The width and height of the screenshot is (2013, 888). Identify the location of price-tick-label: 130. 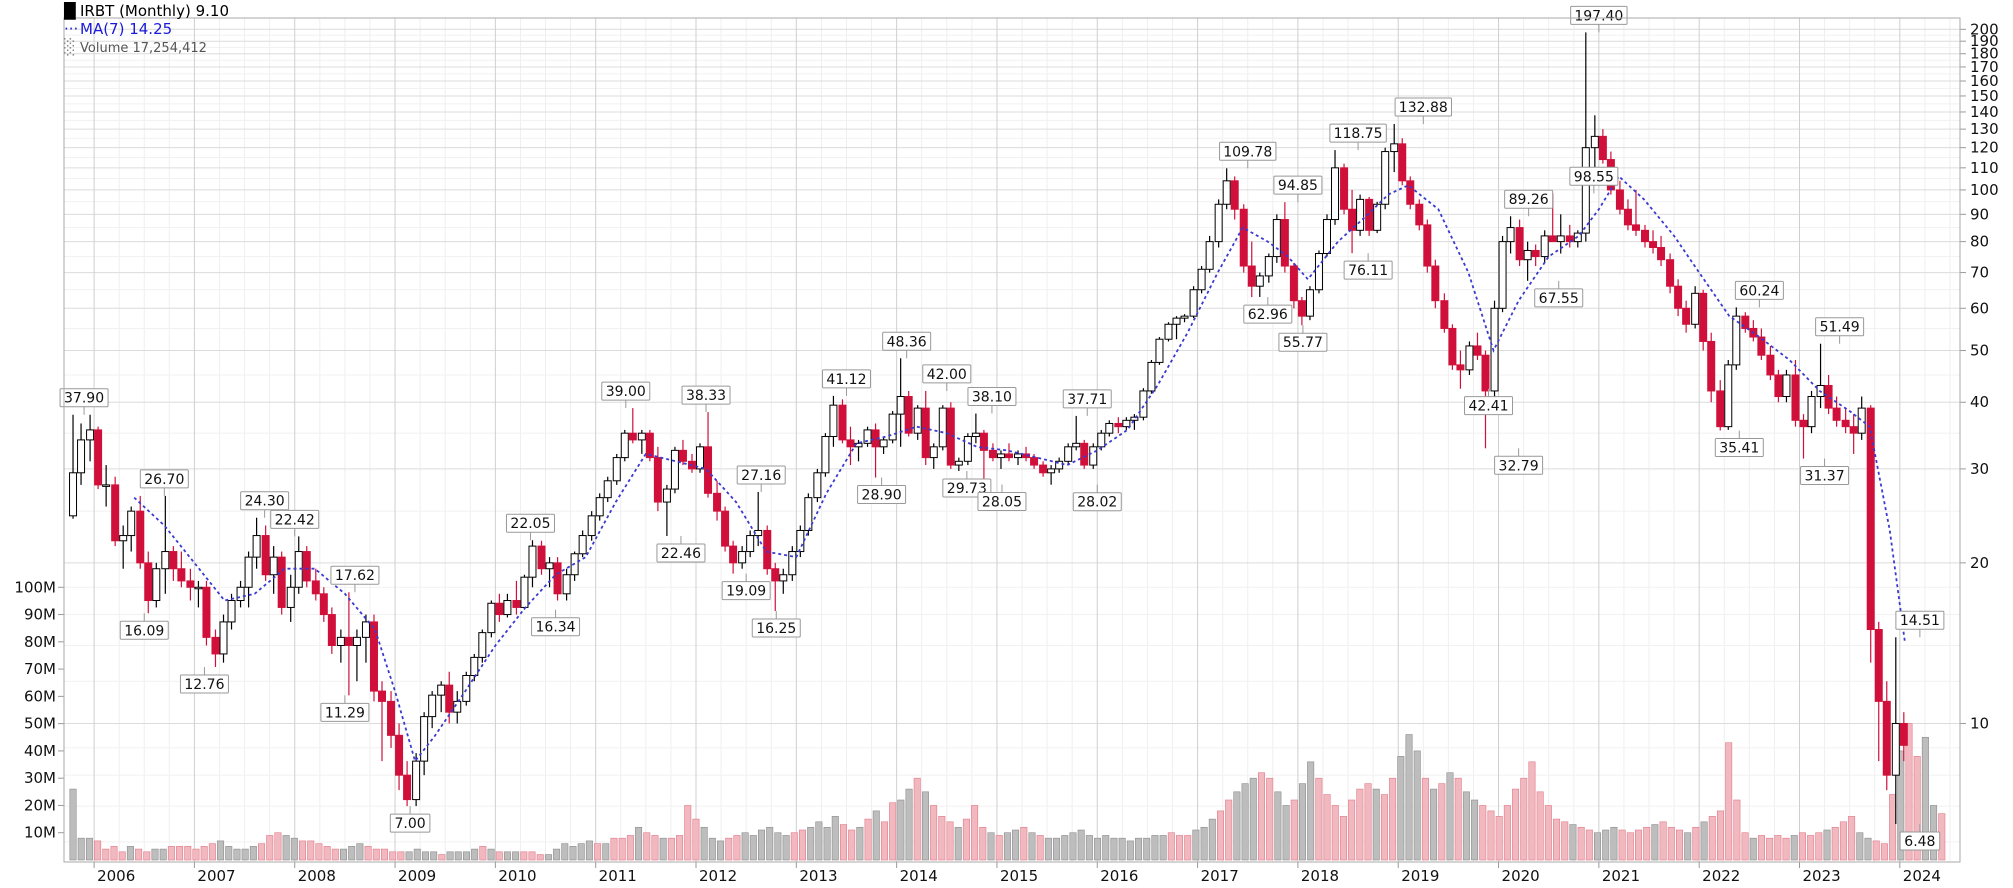
(1984, 129).